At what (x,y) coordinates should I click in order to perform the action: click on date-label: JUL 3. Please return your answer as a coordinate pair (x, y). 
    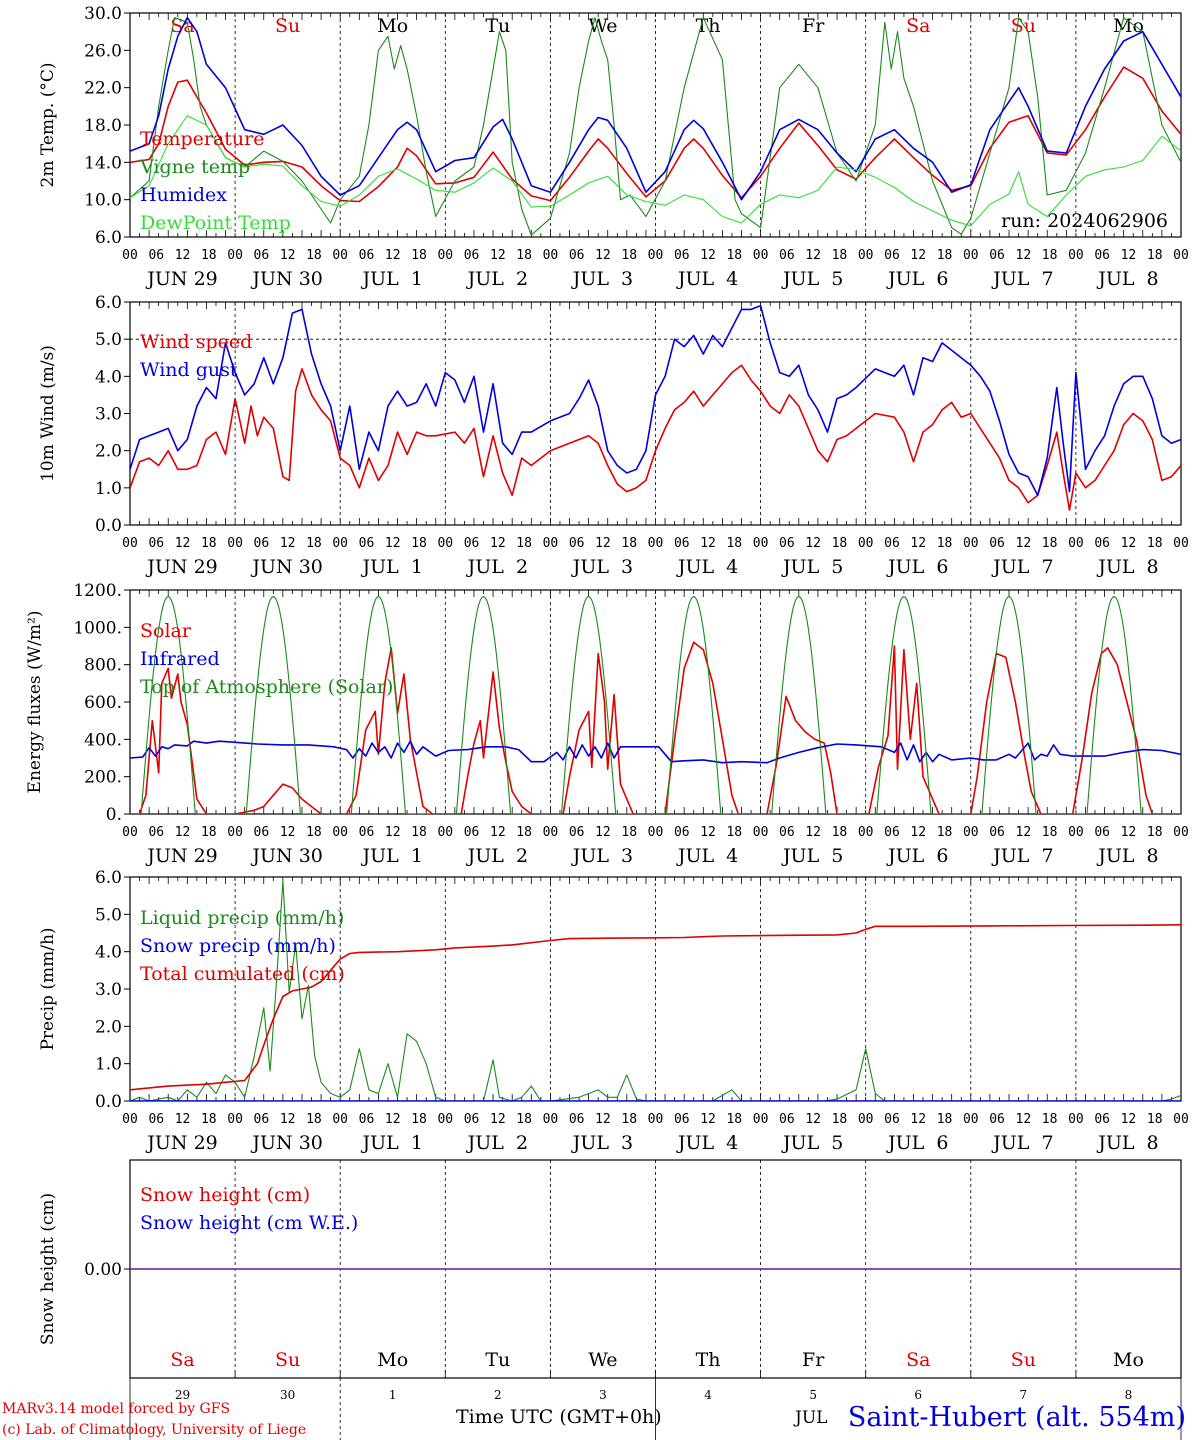
    Looking at the image, I should click on (602, 1143).